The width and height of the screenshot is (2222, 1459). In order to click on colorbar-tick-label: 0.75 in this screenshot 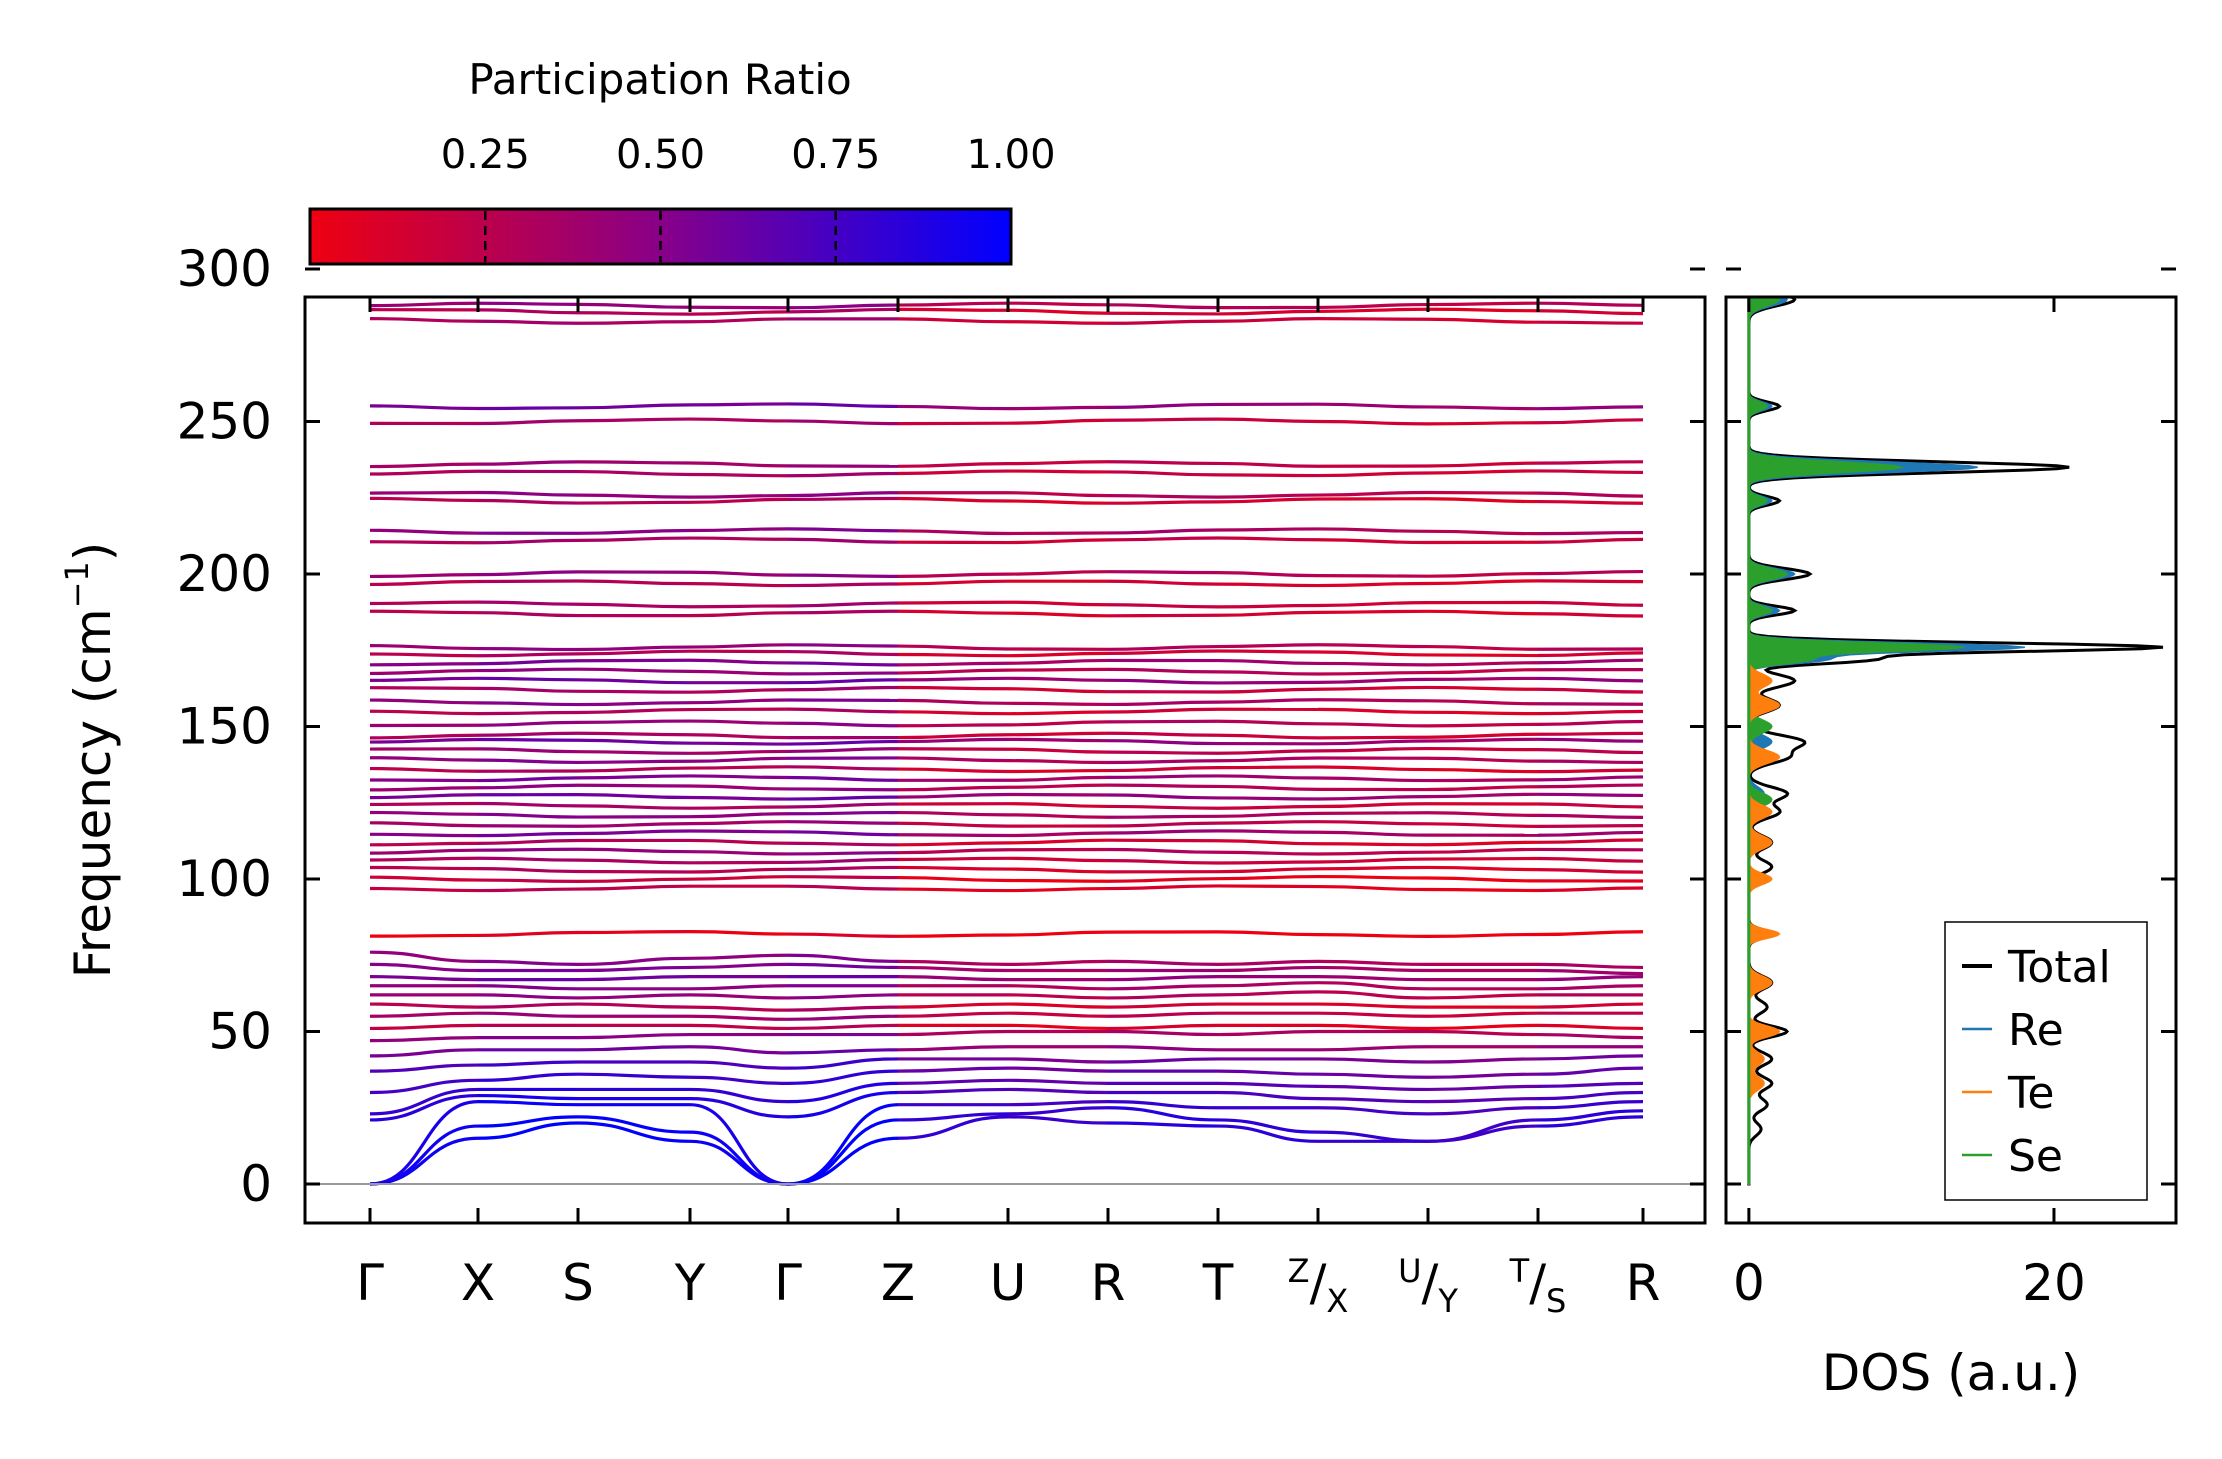, I will do `click(835, 155)`.